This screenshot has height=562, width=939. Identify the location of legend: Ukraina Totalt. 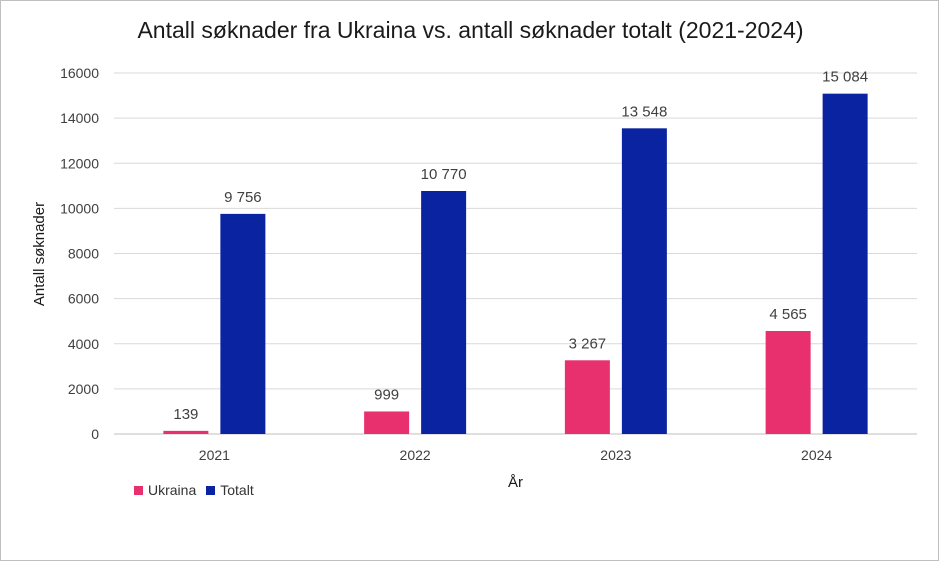
(199, 490).